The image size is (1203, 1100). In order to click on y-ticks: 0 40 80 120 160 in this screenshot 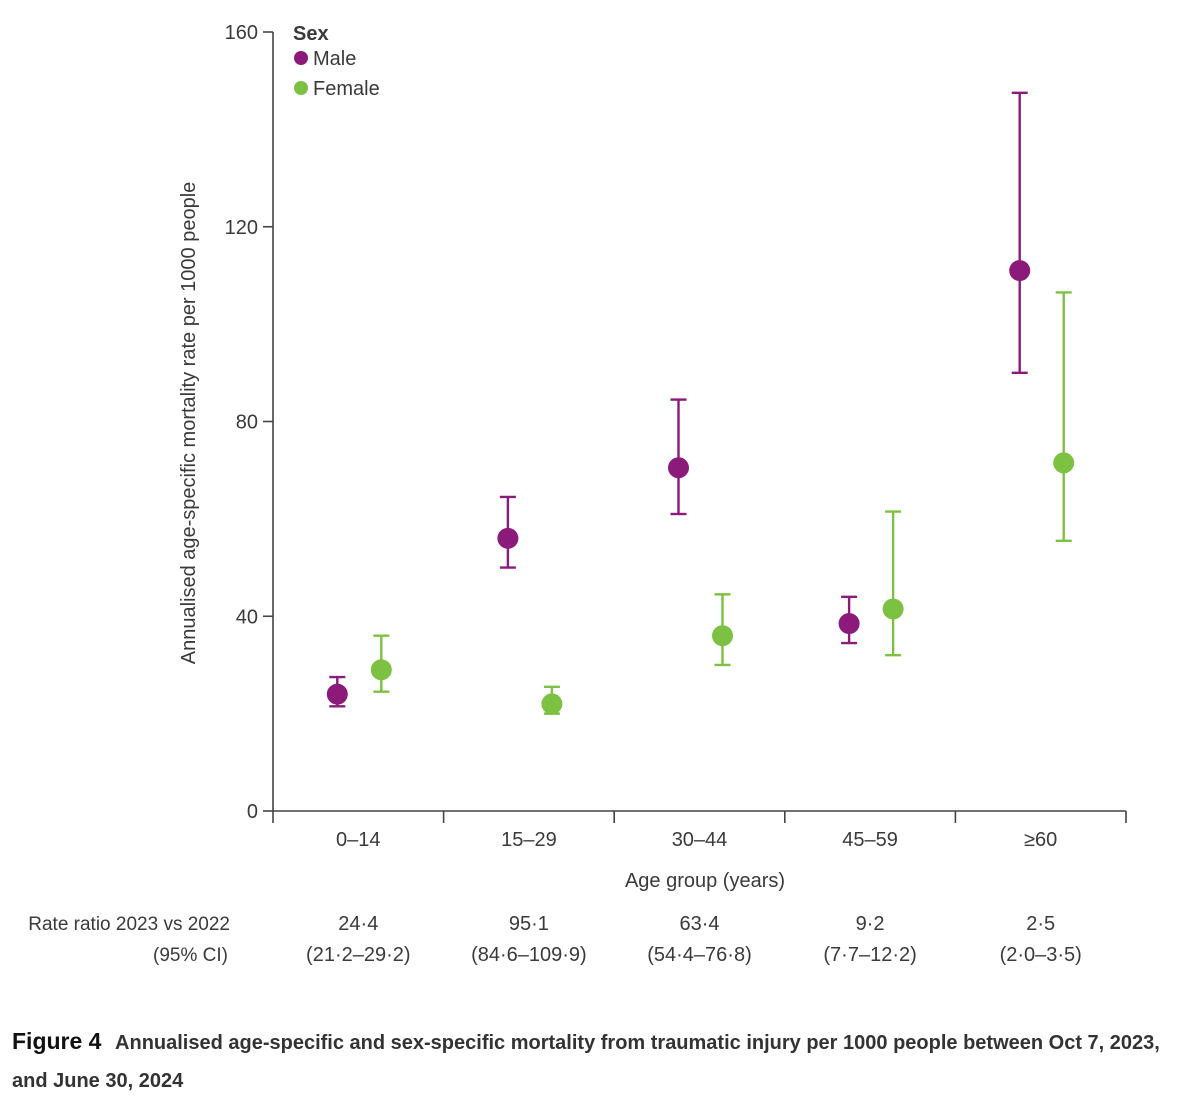, I will do `click(249, 422)`.